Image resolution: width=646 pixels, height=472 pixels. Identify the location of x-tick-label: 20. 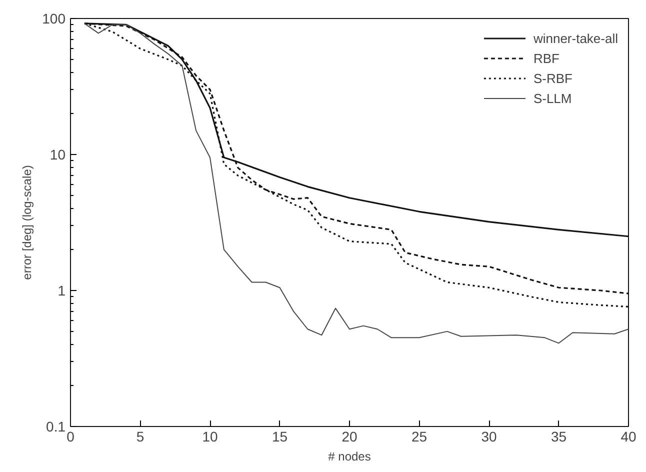
(350, 436).